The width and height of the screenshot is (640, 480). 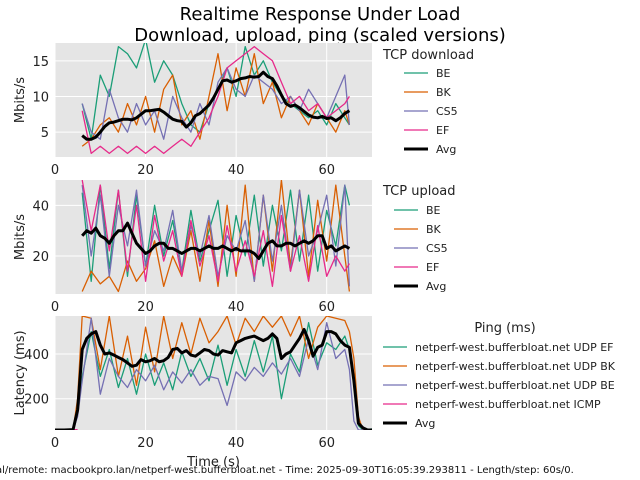 I want to click on legend-entry: netperf-west.bufferbloat.net ICMP, so click(x=508, y=404).